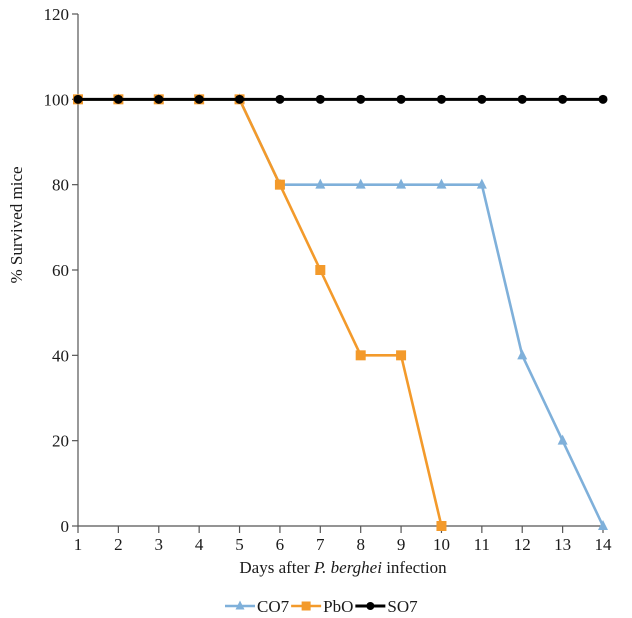 The width and height of the screenshot is (632, 618). I want to click on x-tick-label: 13, so click(562, 544).